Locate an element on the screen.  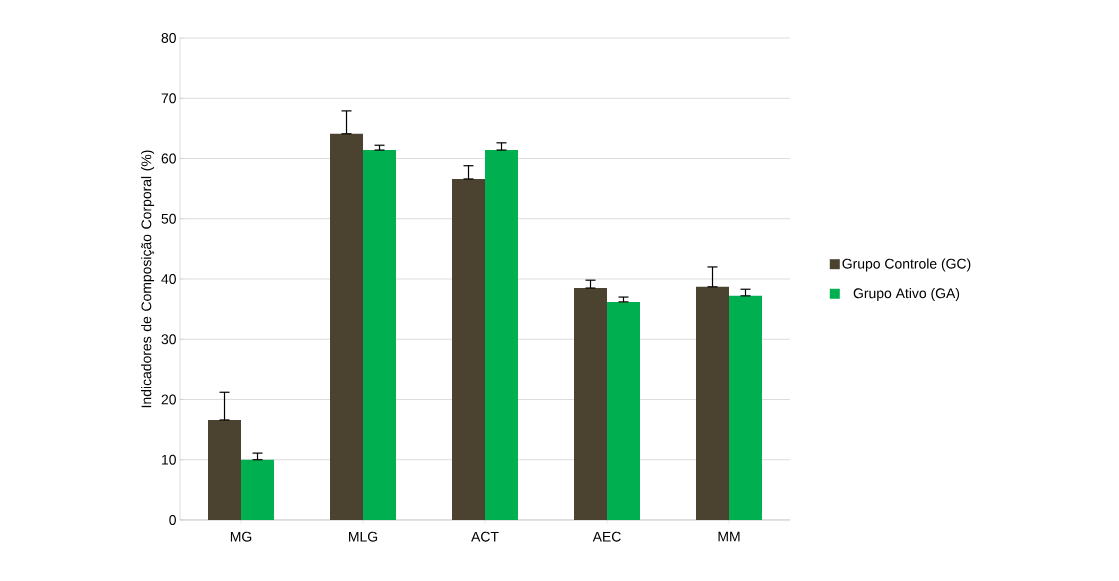
y-tick-label: 50 is located at coordinates (168, 218).